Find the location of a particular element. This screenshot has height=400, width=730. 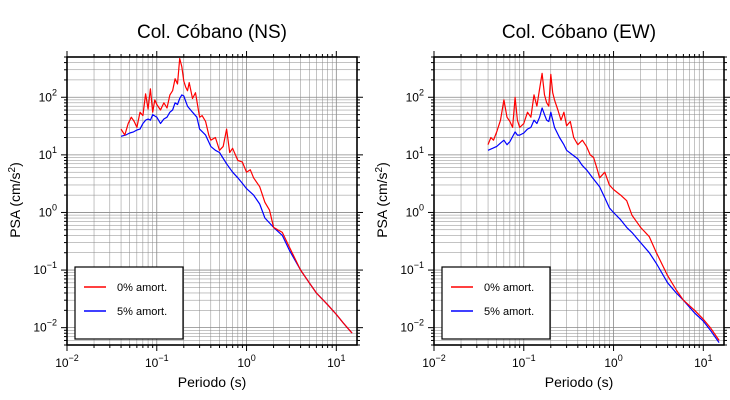

chart-title: Col. Cóbano (NS) is located at coordinates (212, 32).